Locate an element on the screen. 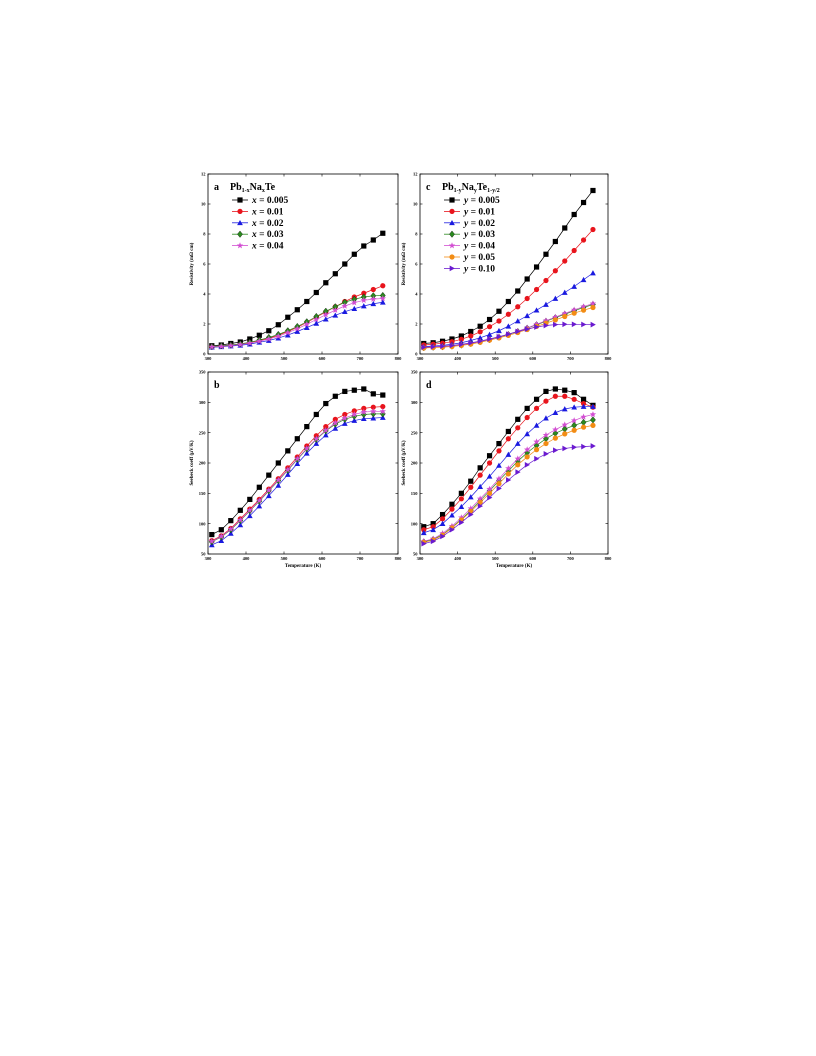  y-tick-label: 100 is located at coordinates (415, 523).